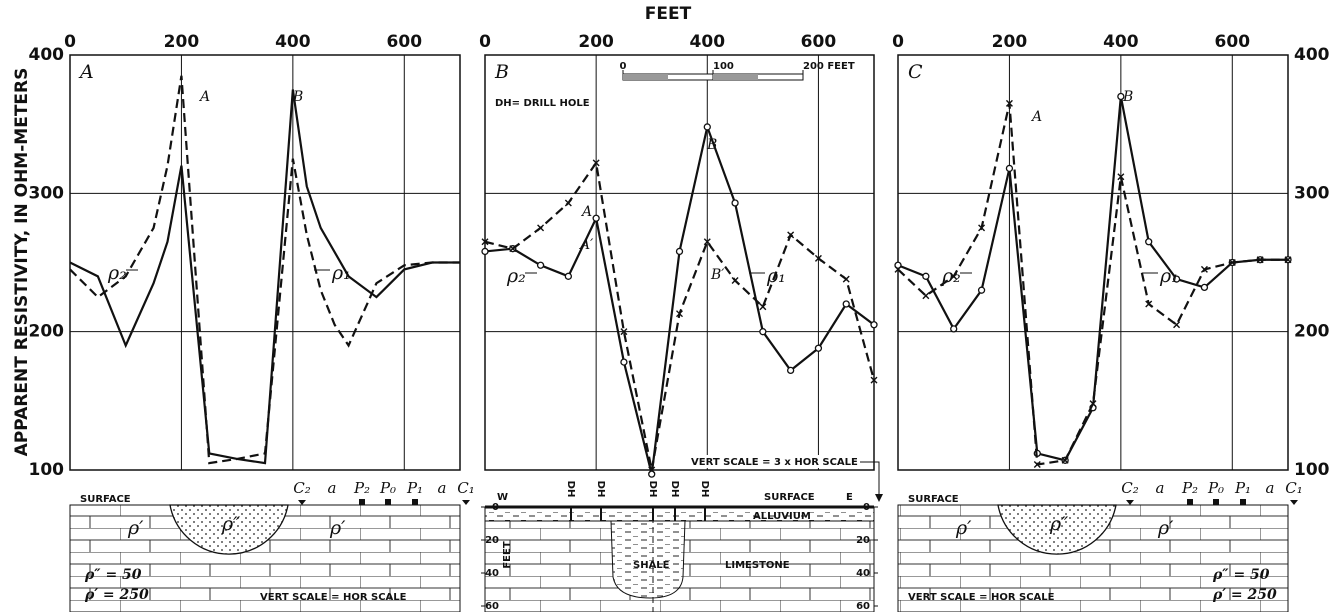 This screenshot has height=612, width=1336. What do you see at coordinates (668, 14) in the screenshot?
I see `x-axis-title: FEET` at bounding box center [668, 14].